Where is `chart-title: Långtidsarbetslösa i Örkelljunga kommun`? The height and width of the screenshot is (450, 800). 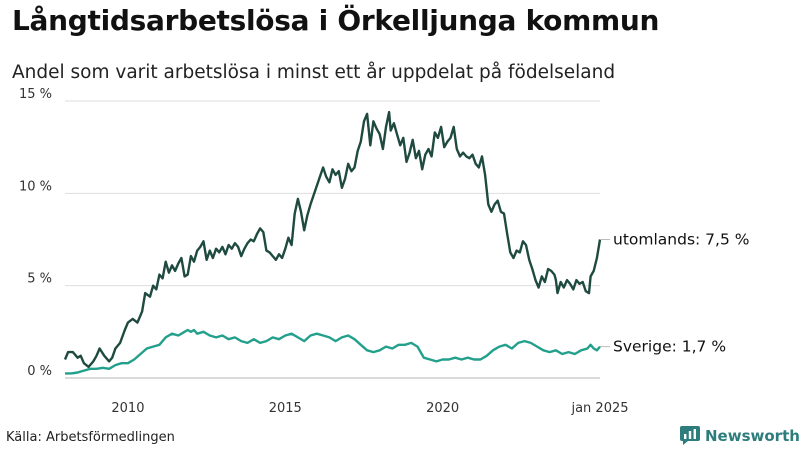
chart-title: Långtidsarbetslösa i Örkelljunga kommun is located at coordinates (336, 20).